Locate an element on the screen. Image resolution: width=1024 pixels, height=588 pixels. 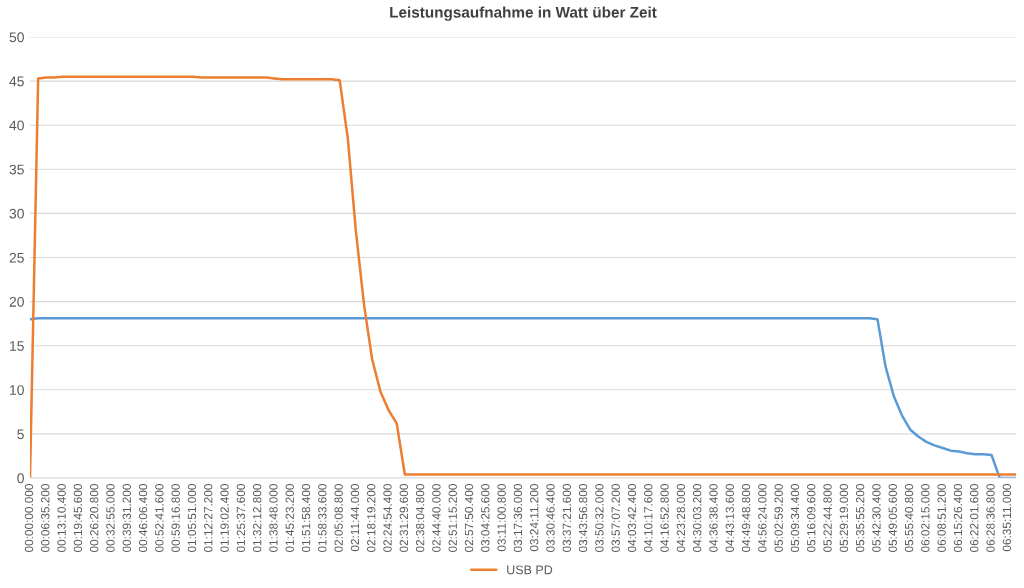
x-tick-label: 03:04:25.600 is located at coordinates (485, 518).